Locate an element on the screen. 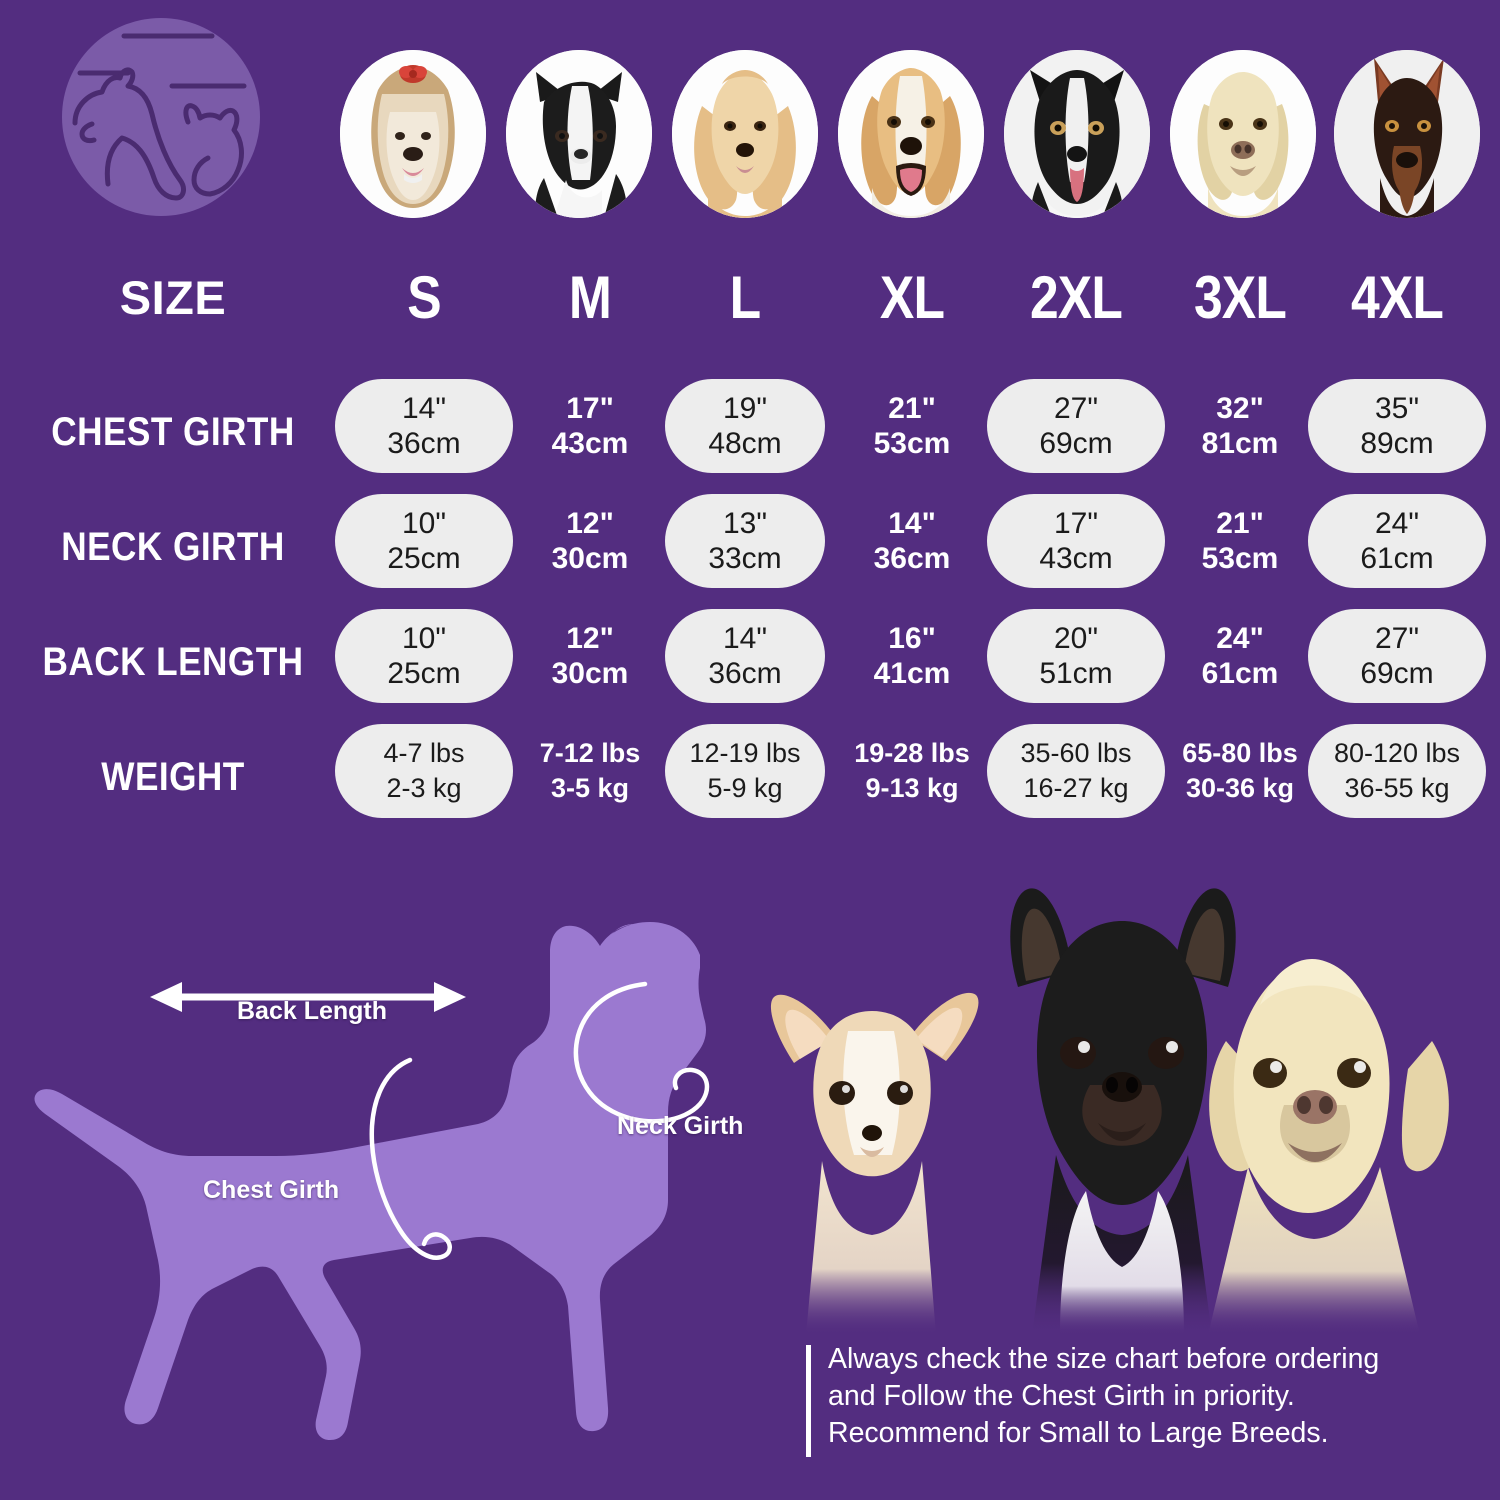 The height and width of the screenshot is (1500, 1500). cell-s-neck-girth: 10" 25cm is located at coordinates (424, 541).